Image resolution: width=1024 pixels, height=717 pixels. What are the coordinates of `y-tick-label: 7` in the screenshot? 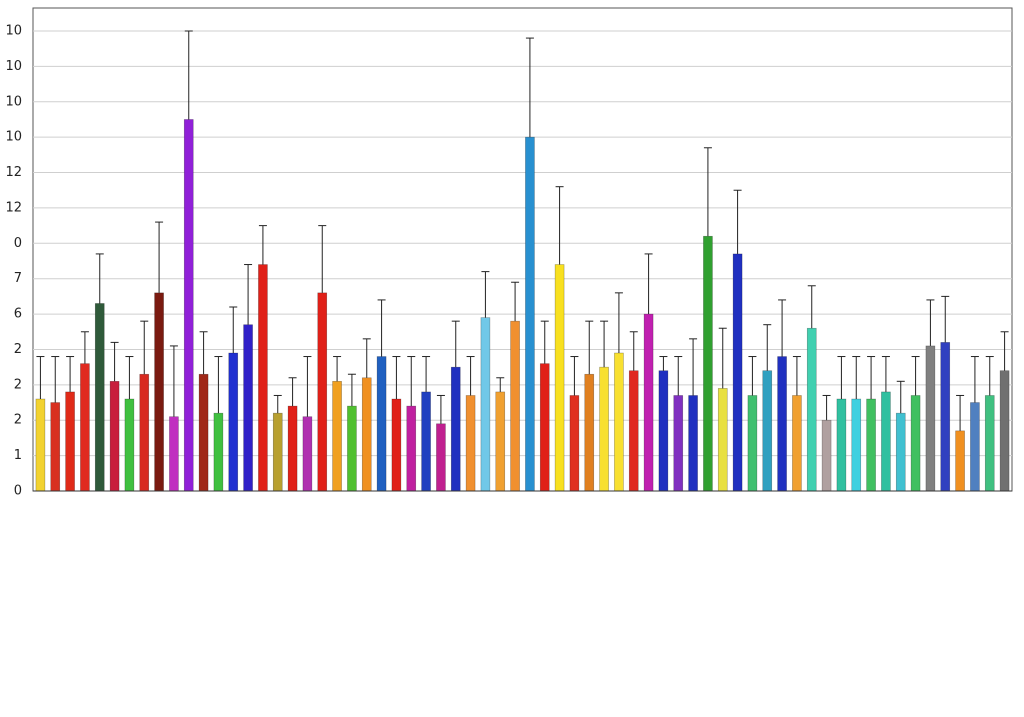 It's located at (18, 278).